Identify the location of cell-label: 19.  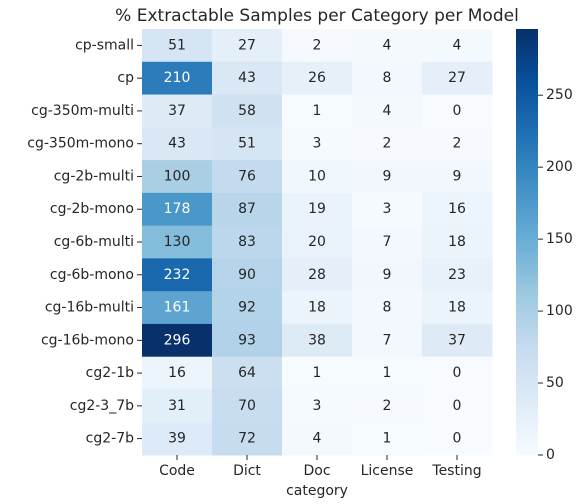
(317, 209).